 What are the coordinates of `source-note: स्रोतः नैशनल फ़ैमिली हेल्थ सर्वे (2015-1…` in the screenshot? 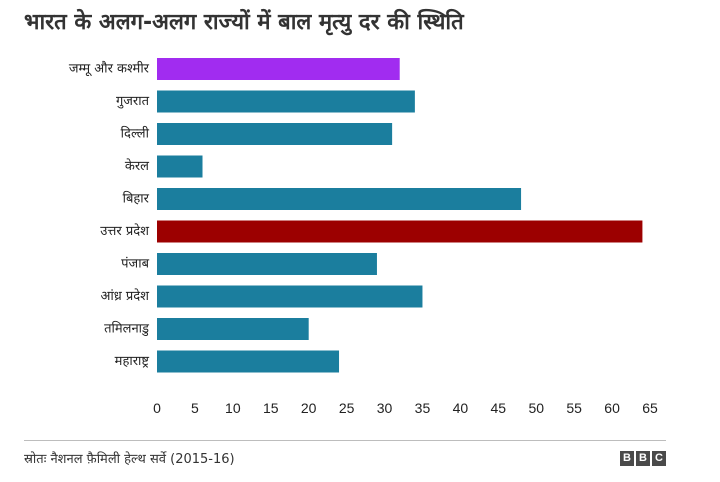 It's located at (129, 459).